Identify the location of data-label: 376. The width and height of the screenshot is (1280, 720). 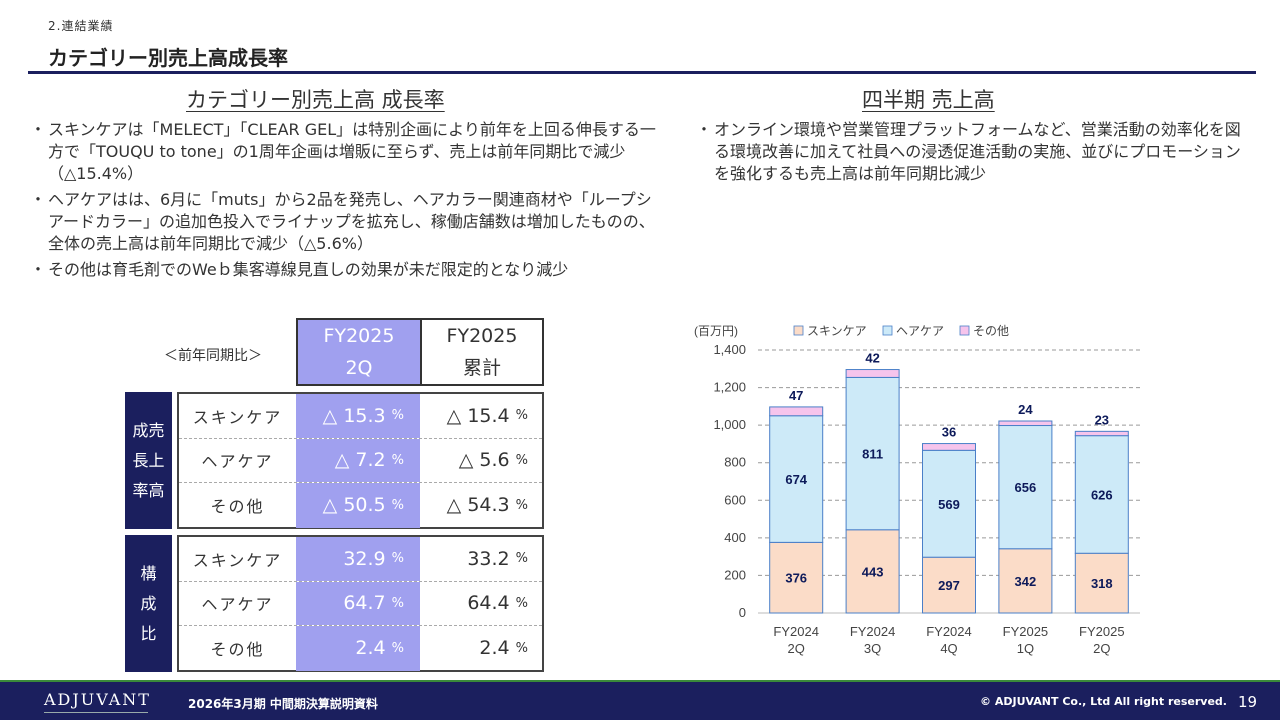
(796, 578).